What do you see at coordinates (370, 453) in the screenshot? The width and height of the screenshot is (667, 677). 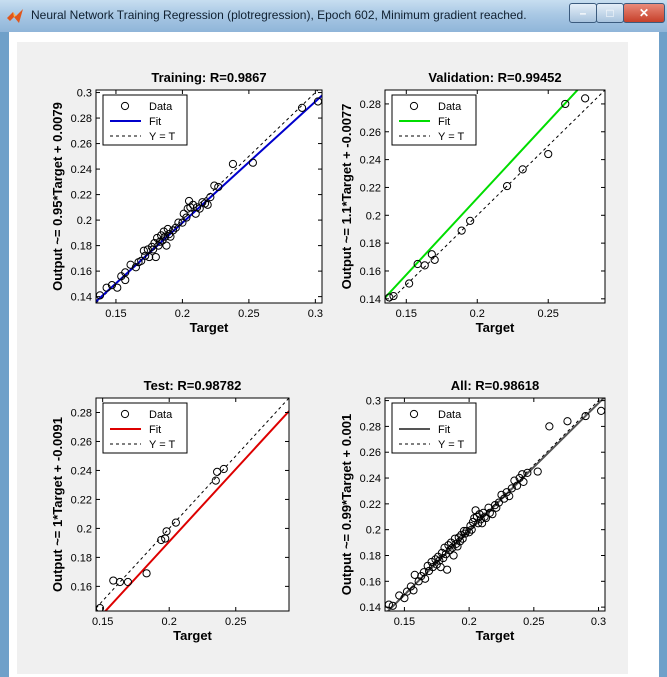 I see `all-y-tick-label: 0.26` at bounding box center [370, 453].